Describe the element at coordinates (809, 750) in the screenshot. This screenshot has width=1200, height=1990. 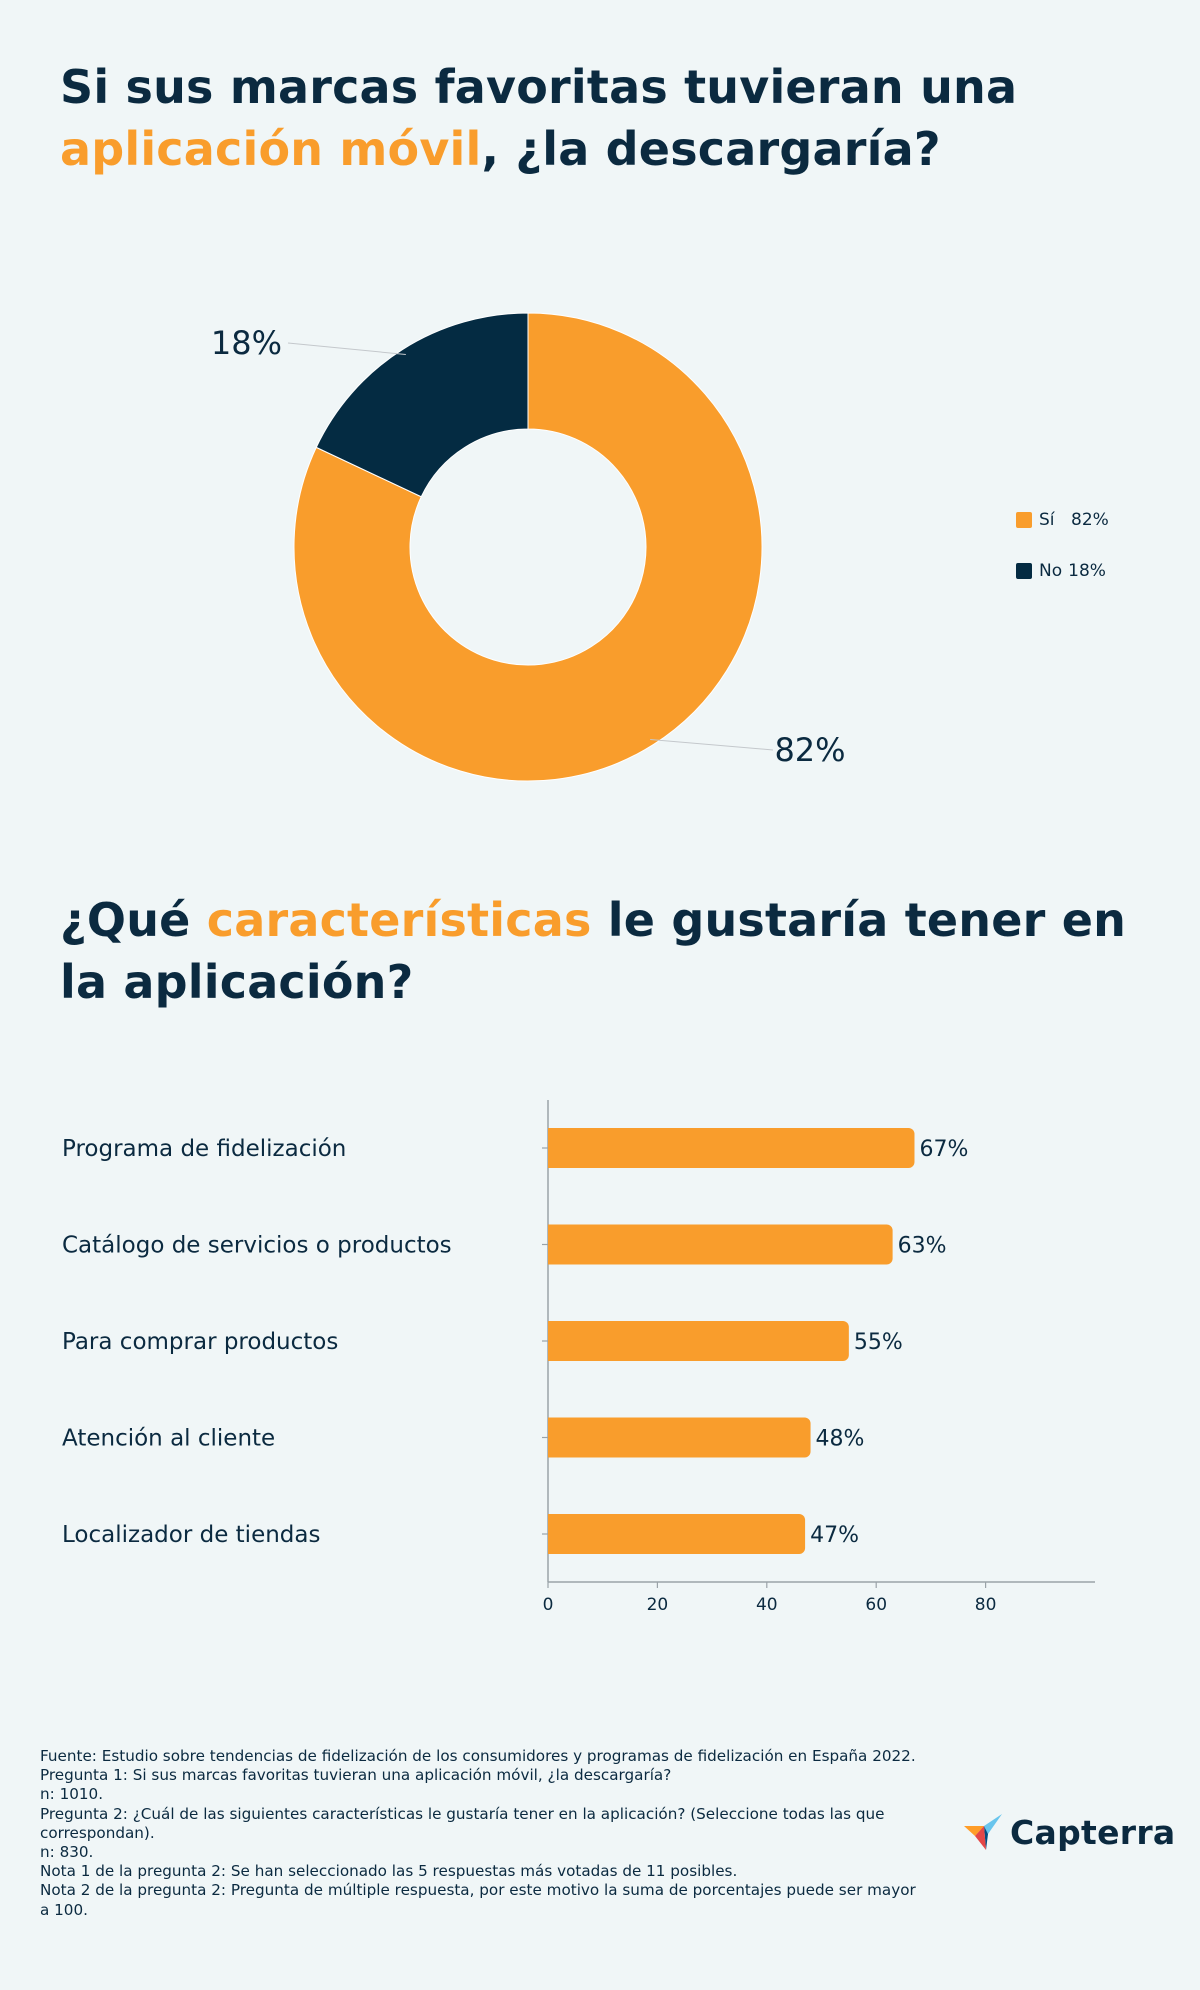
I see `donut-data-label: 82%` at that location.